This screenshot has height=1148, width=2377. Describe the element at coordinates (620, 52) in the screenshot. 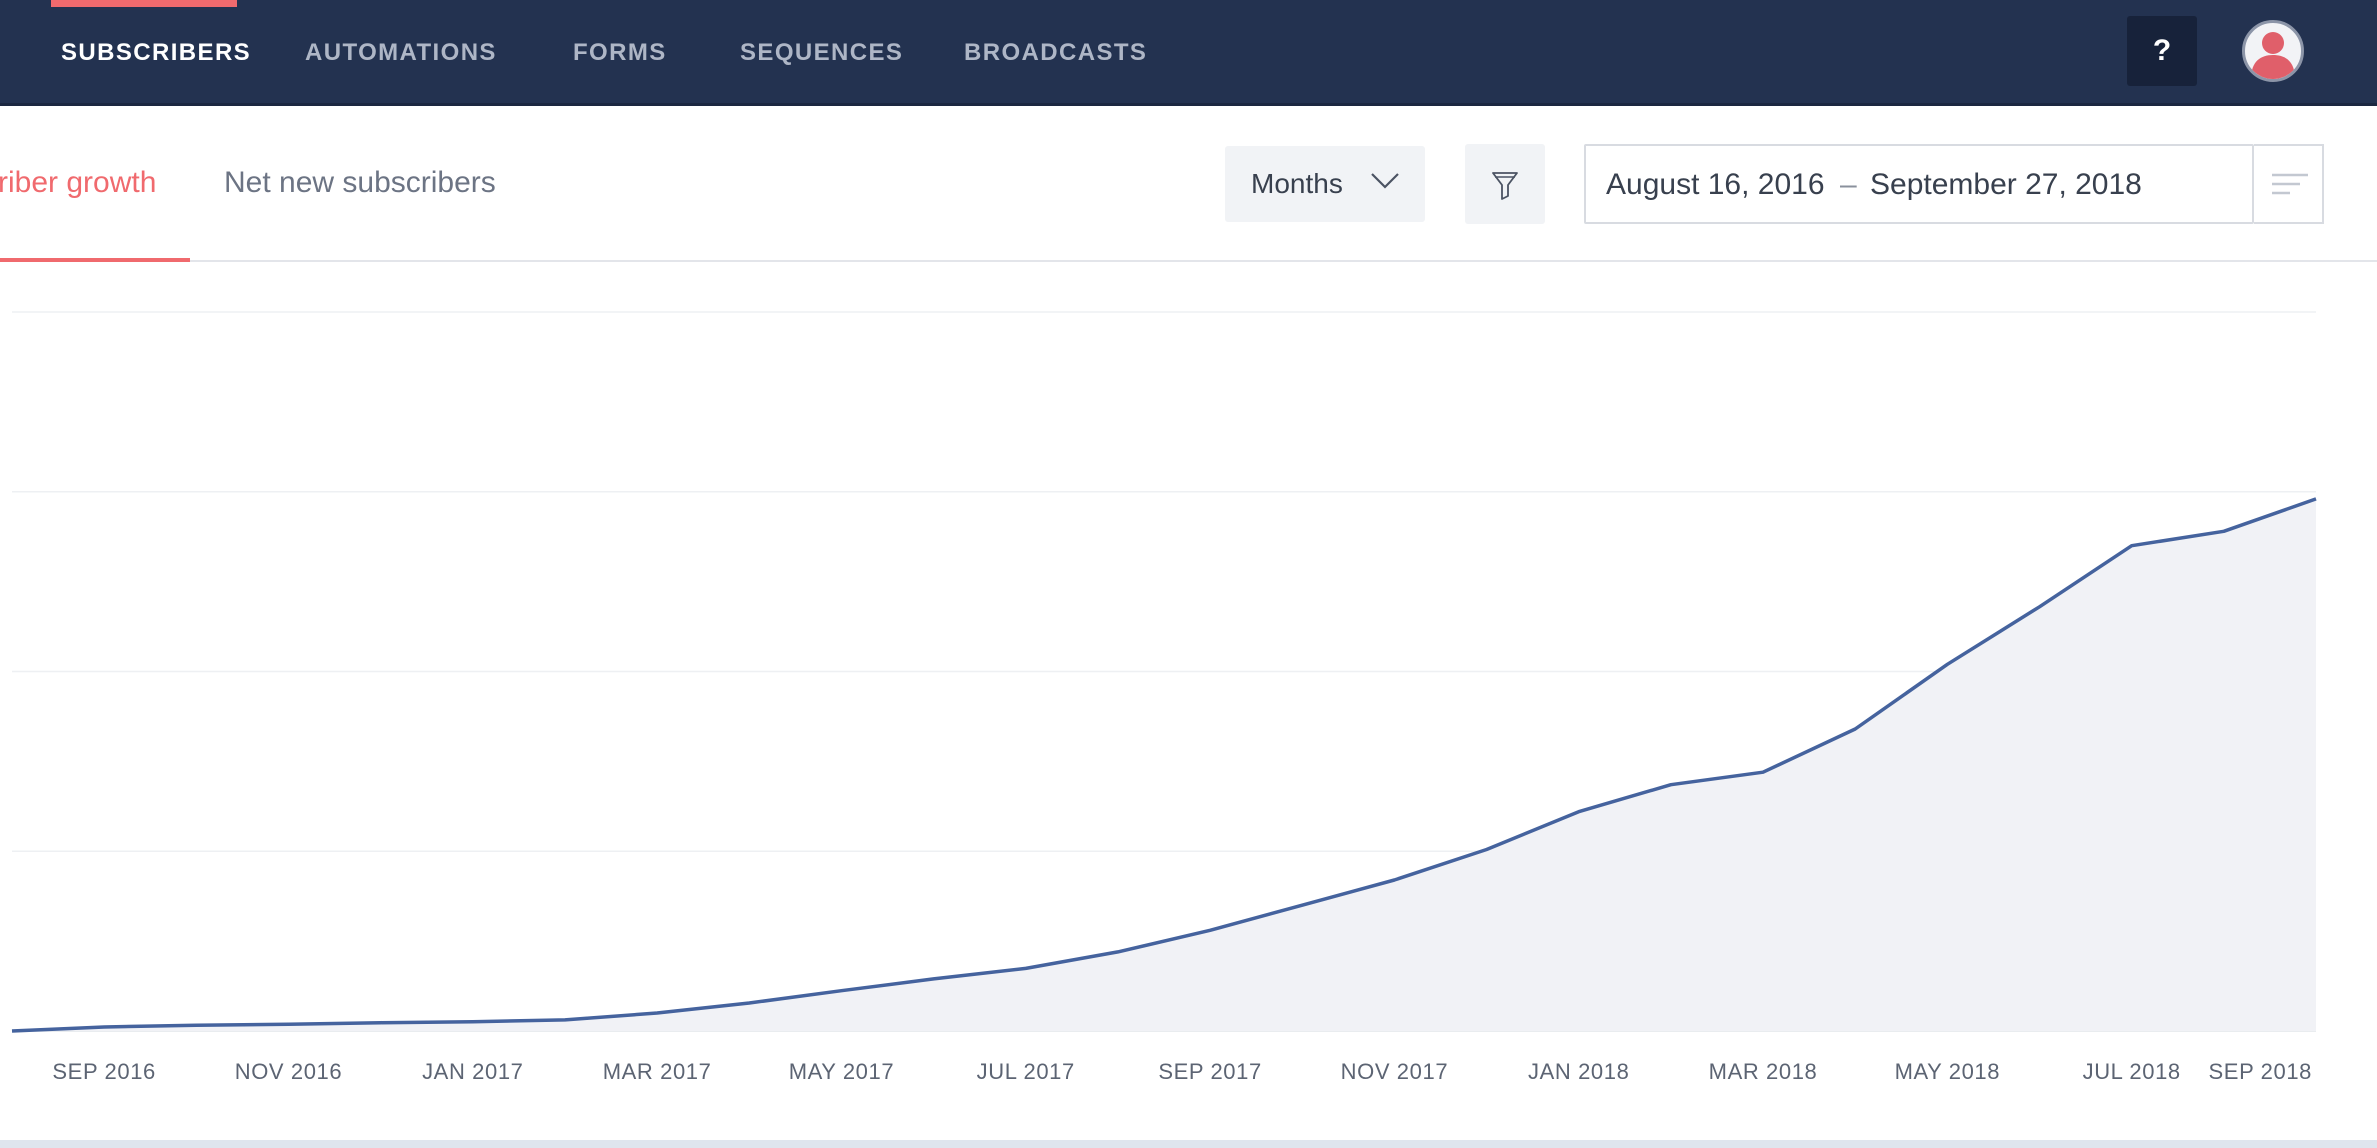

I see `nav-forms: FORMS` at that location.